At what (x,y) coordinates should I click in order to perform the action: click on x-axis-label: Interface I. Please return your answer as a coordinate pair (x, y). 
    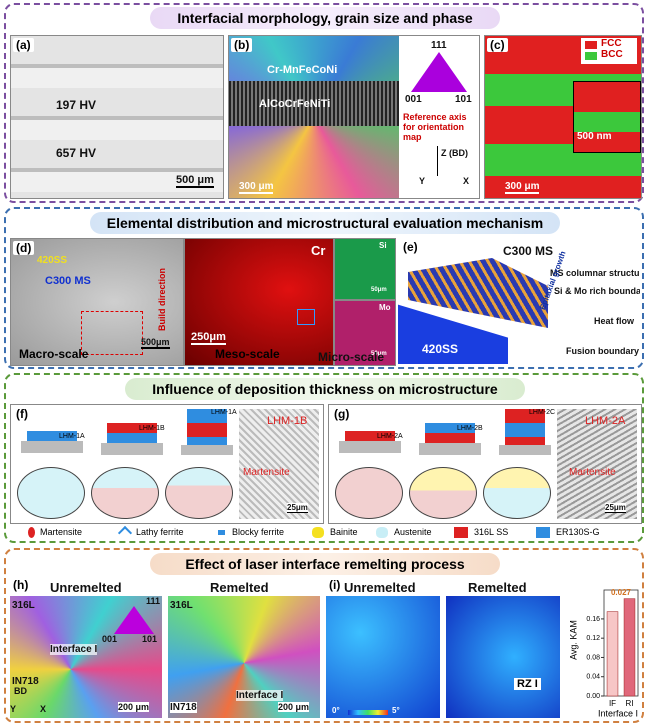
    Looking at the image, I should click on (618, 713).